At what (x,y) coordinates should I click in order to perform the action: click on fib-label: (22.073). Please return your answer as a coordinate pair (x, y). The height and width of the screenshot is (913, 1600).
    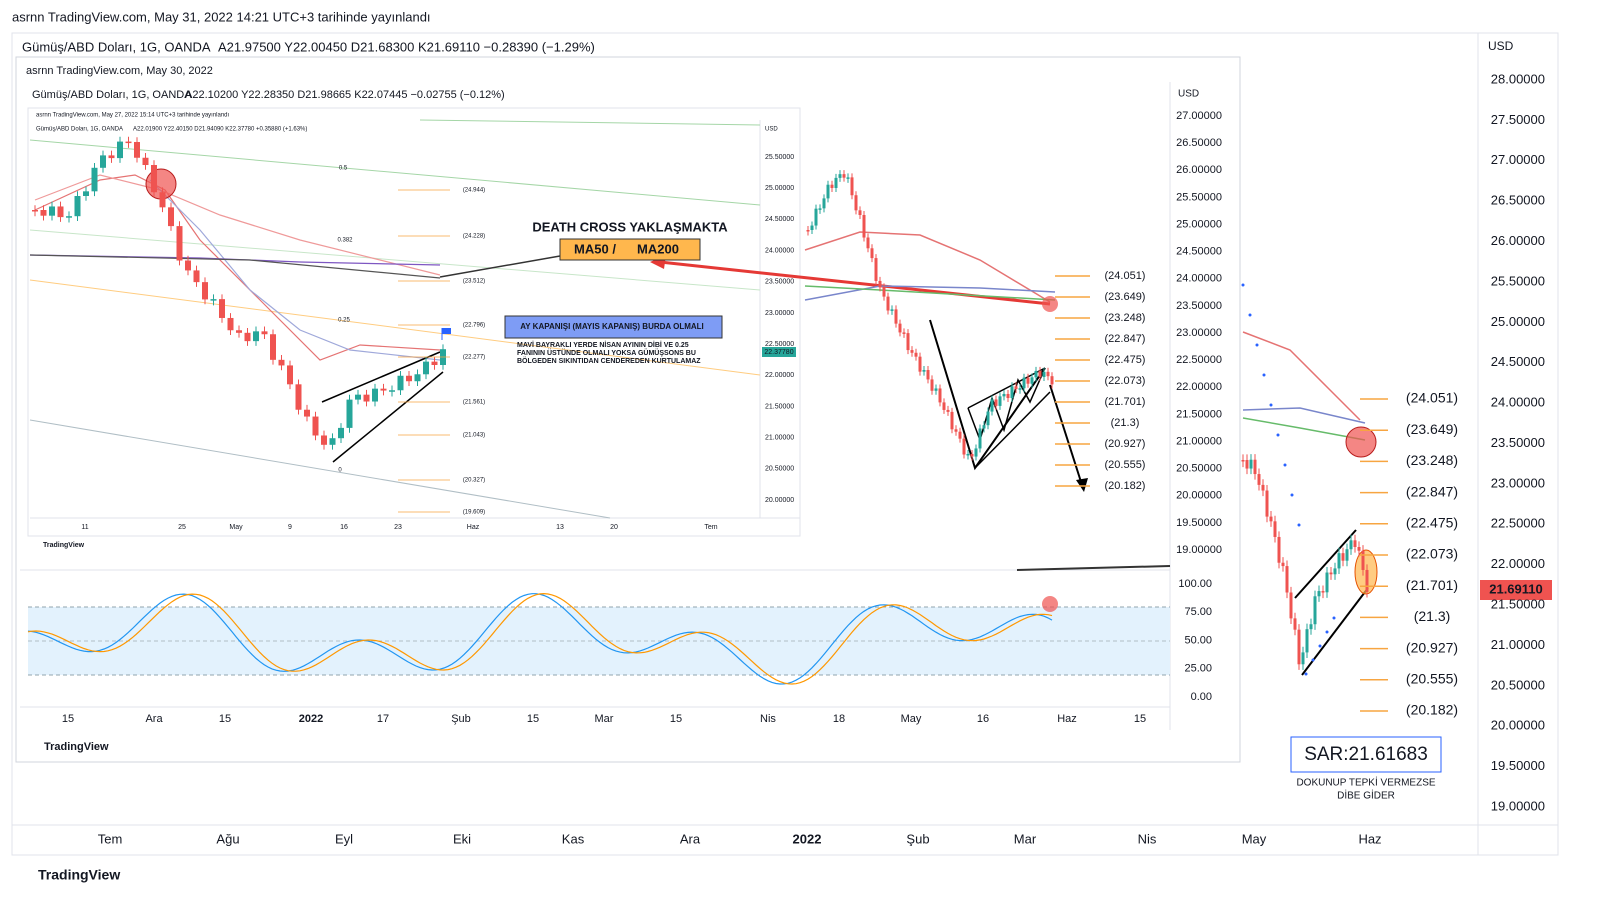
    Looking at the image, I should click on (1125, 381).